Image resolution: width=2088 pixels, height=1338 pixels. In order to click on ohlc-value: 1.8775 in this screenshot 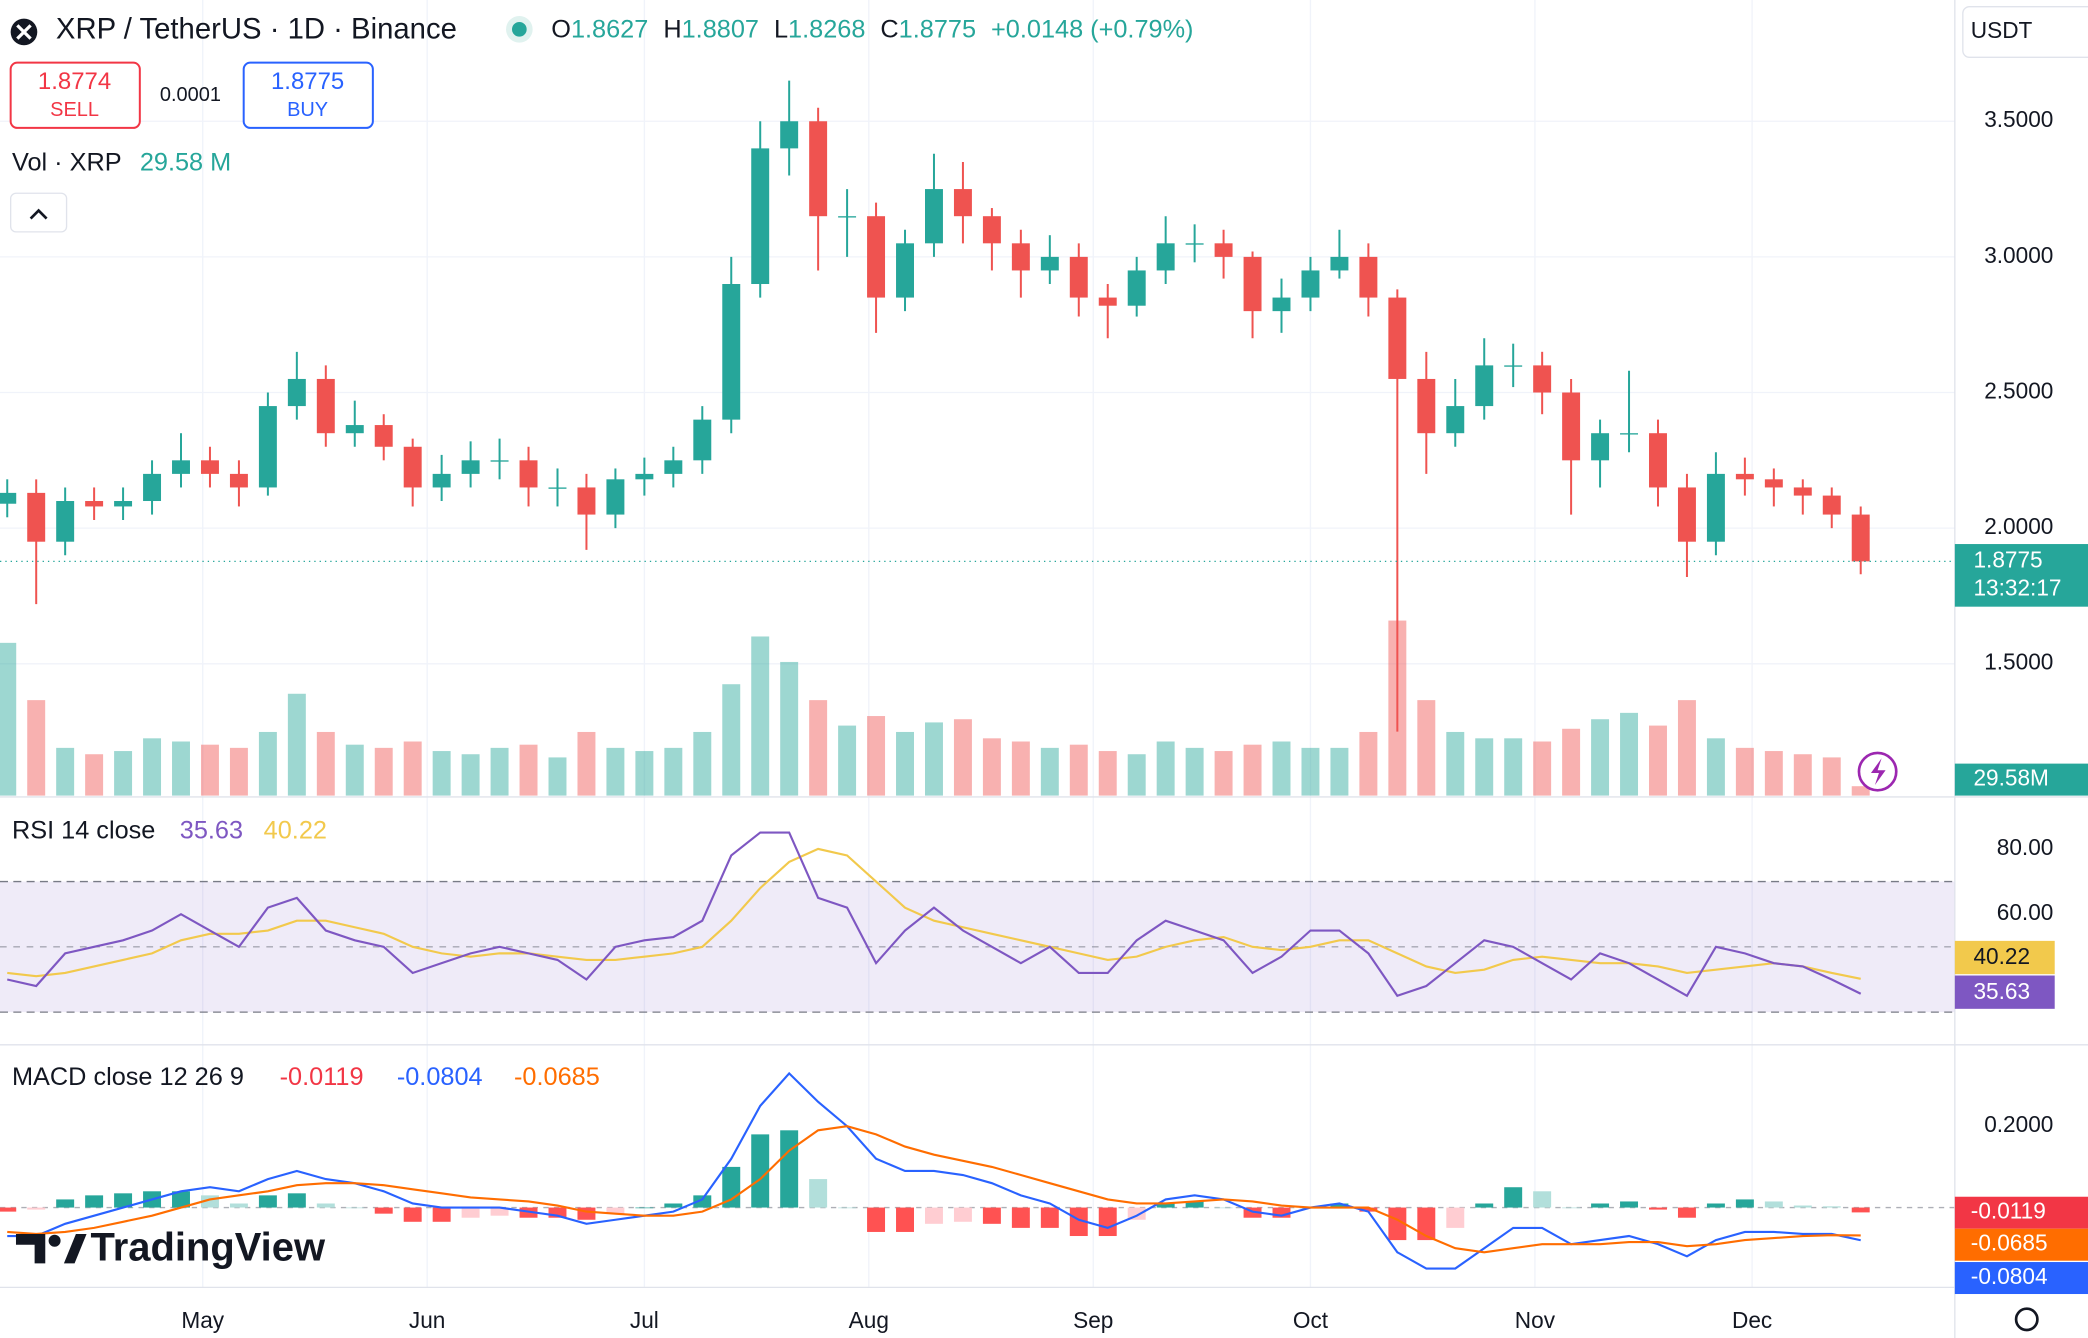, I will do `click(937, 29)`.